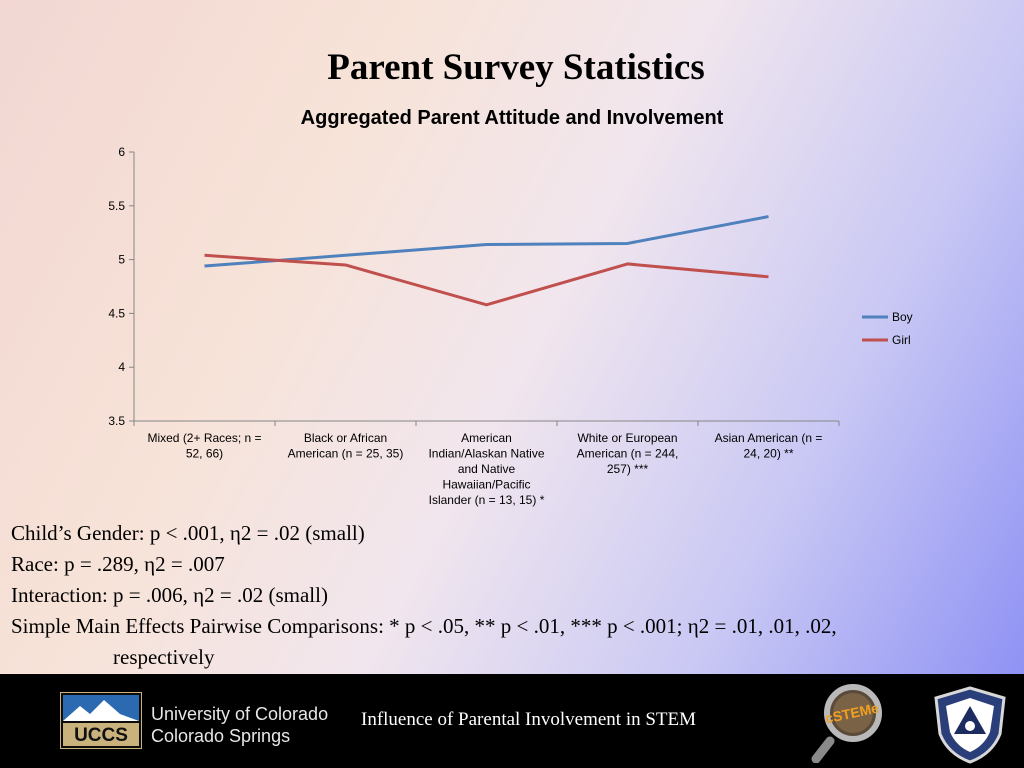  What do you see at coordinates (220, 595) in the screenshot?
I see `interaction-stat-value: p = .006, η2 = .02 (small)` at bounding box center [220, 595].